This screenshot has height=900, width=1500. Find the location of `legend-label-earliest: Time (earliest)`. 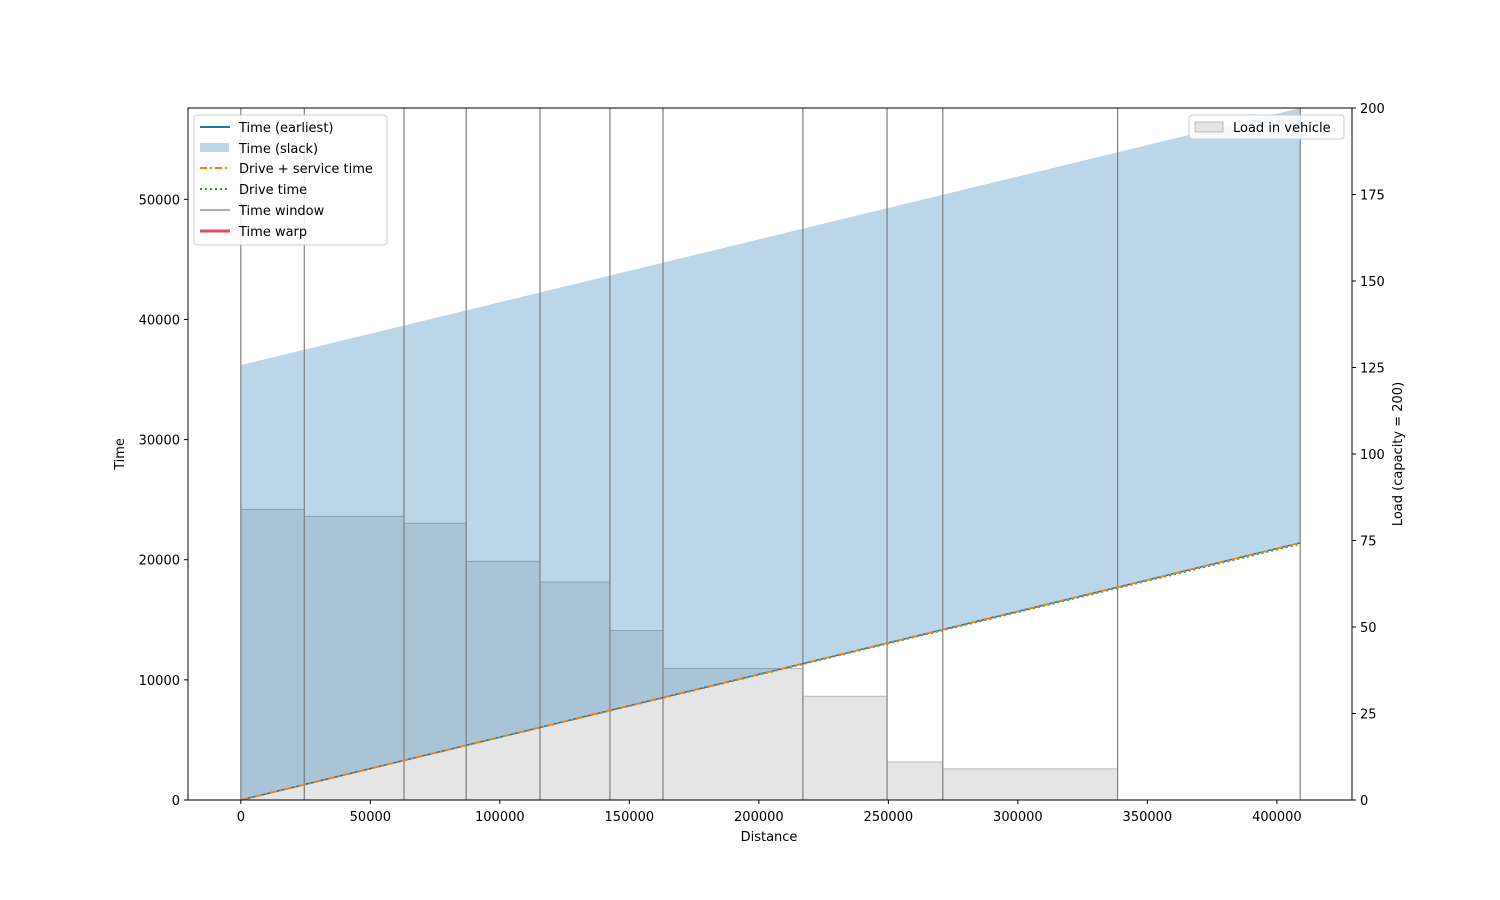

legend-label-earliest: Time (earliest) is located at coordinates (286, 128).